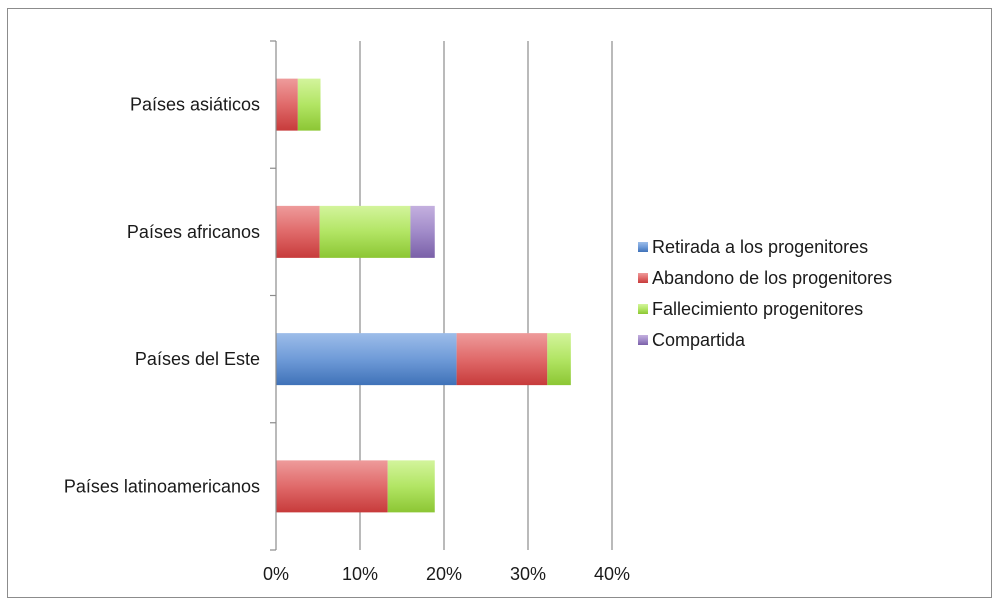  I want to click on x-tick-label: 0%, so click(276, 574).